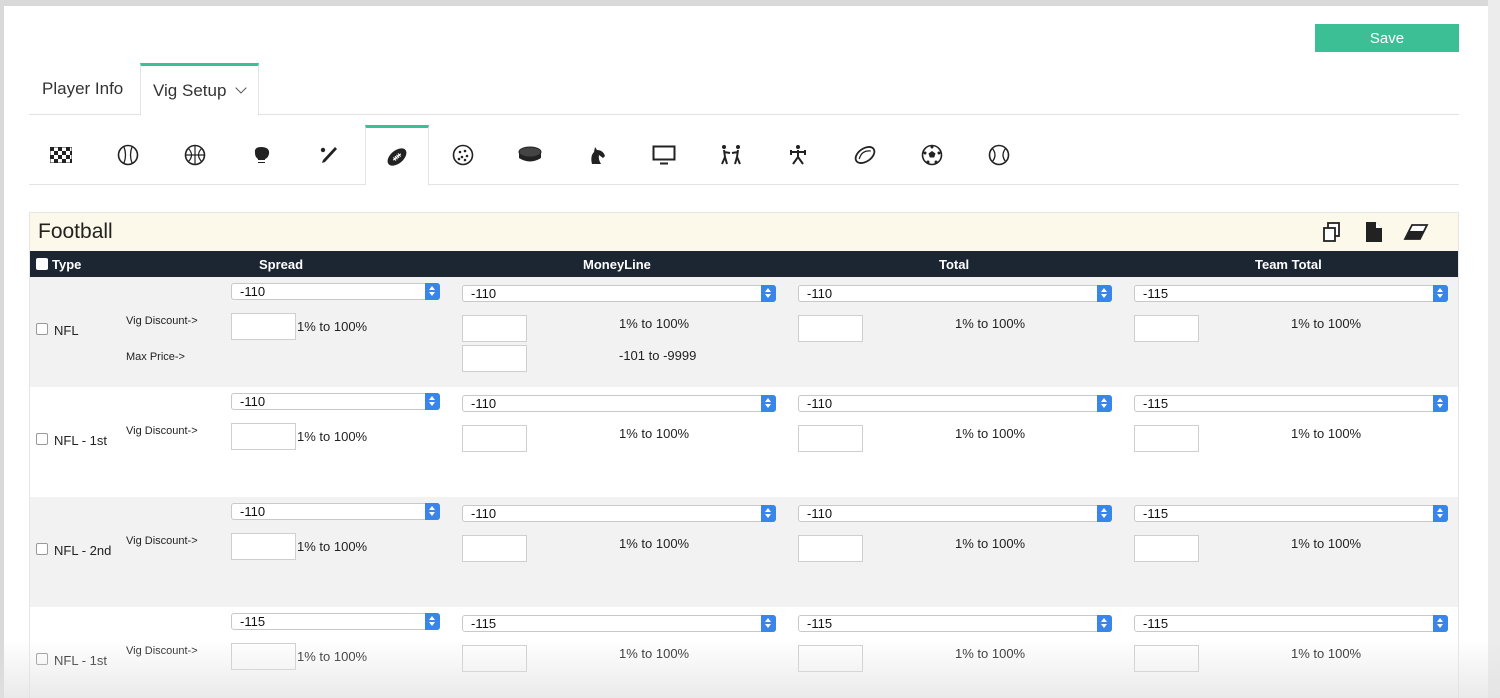  I want to click on sport-tab-golf, so click(463, 155).